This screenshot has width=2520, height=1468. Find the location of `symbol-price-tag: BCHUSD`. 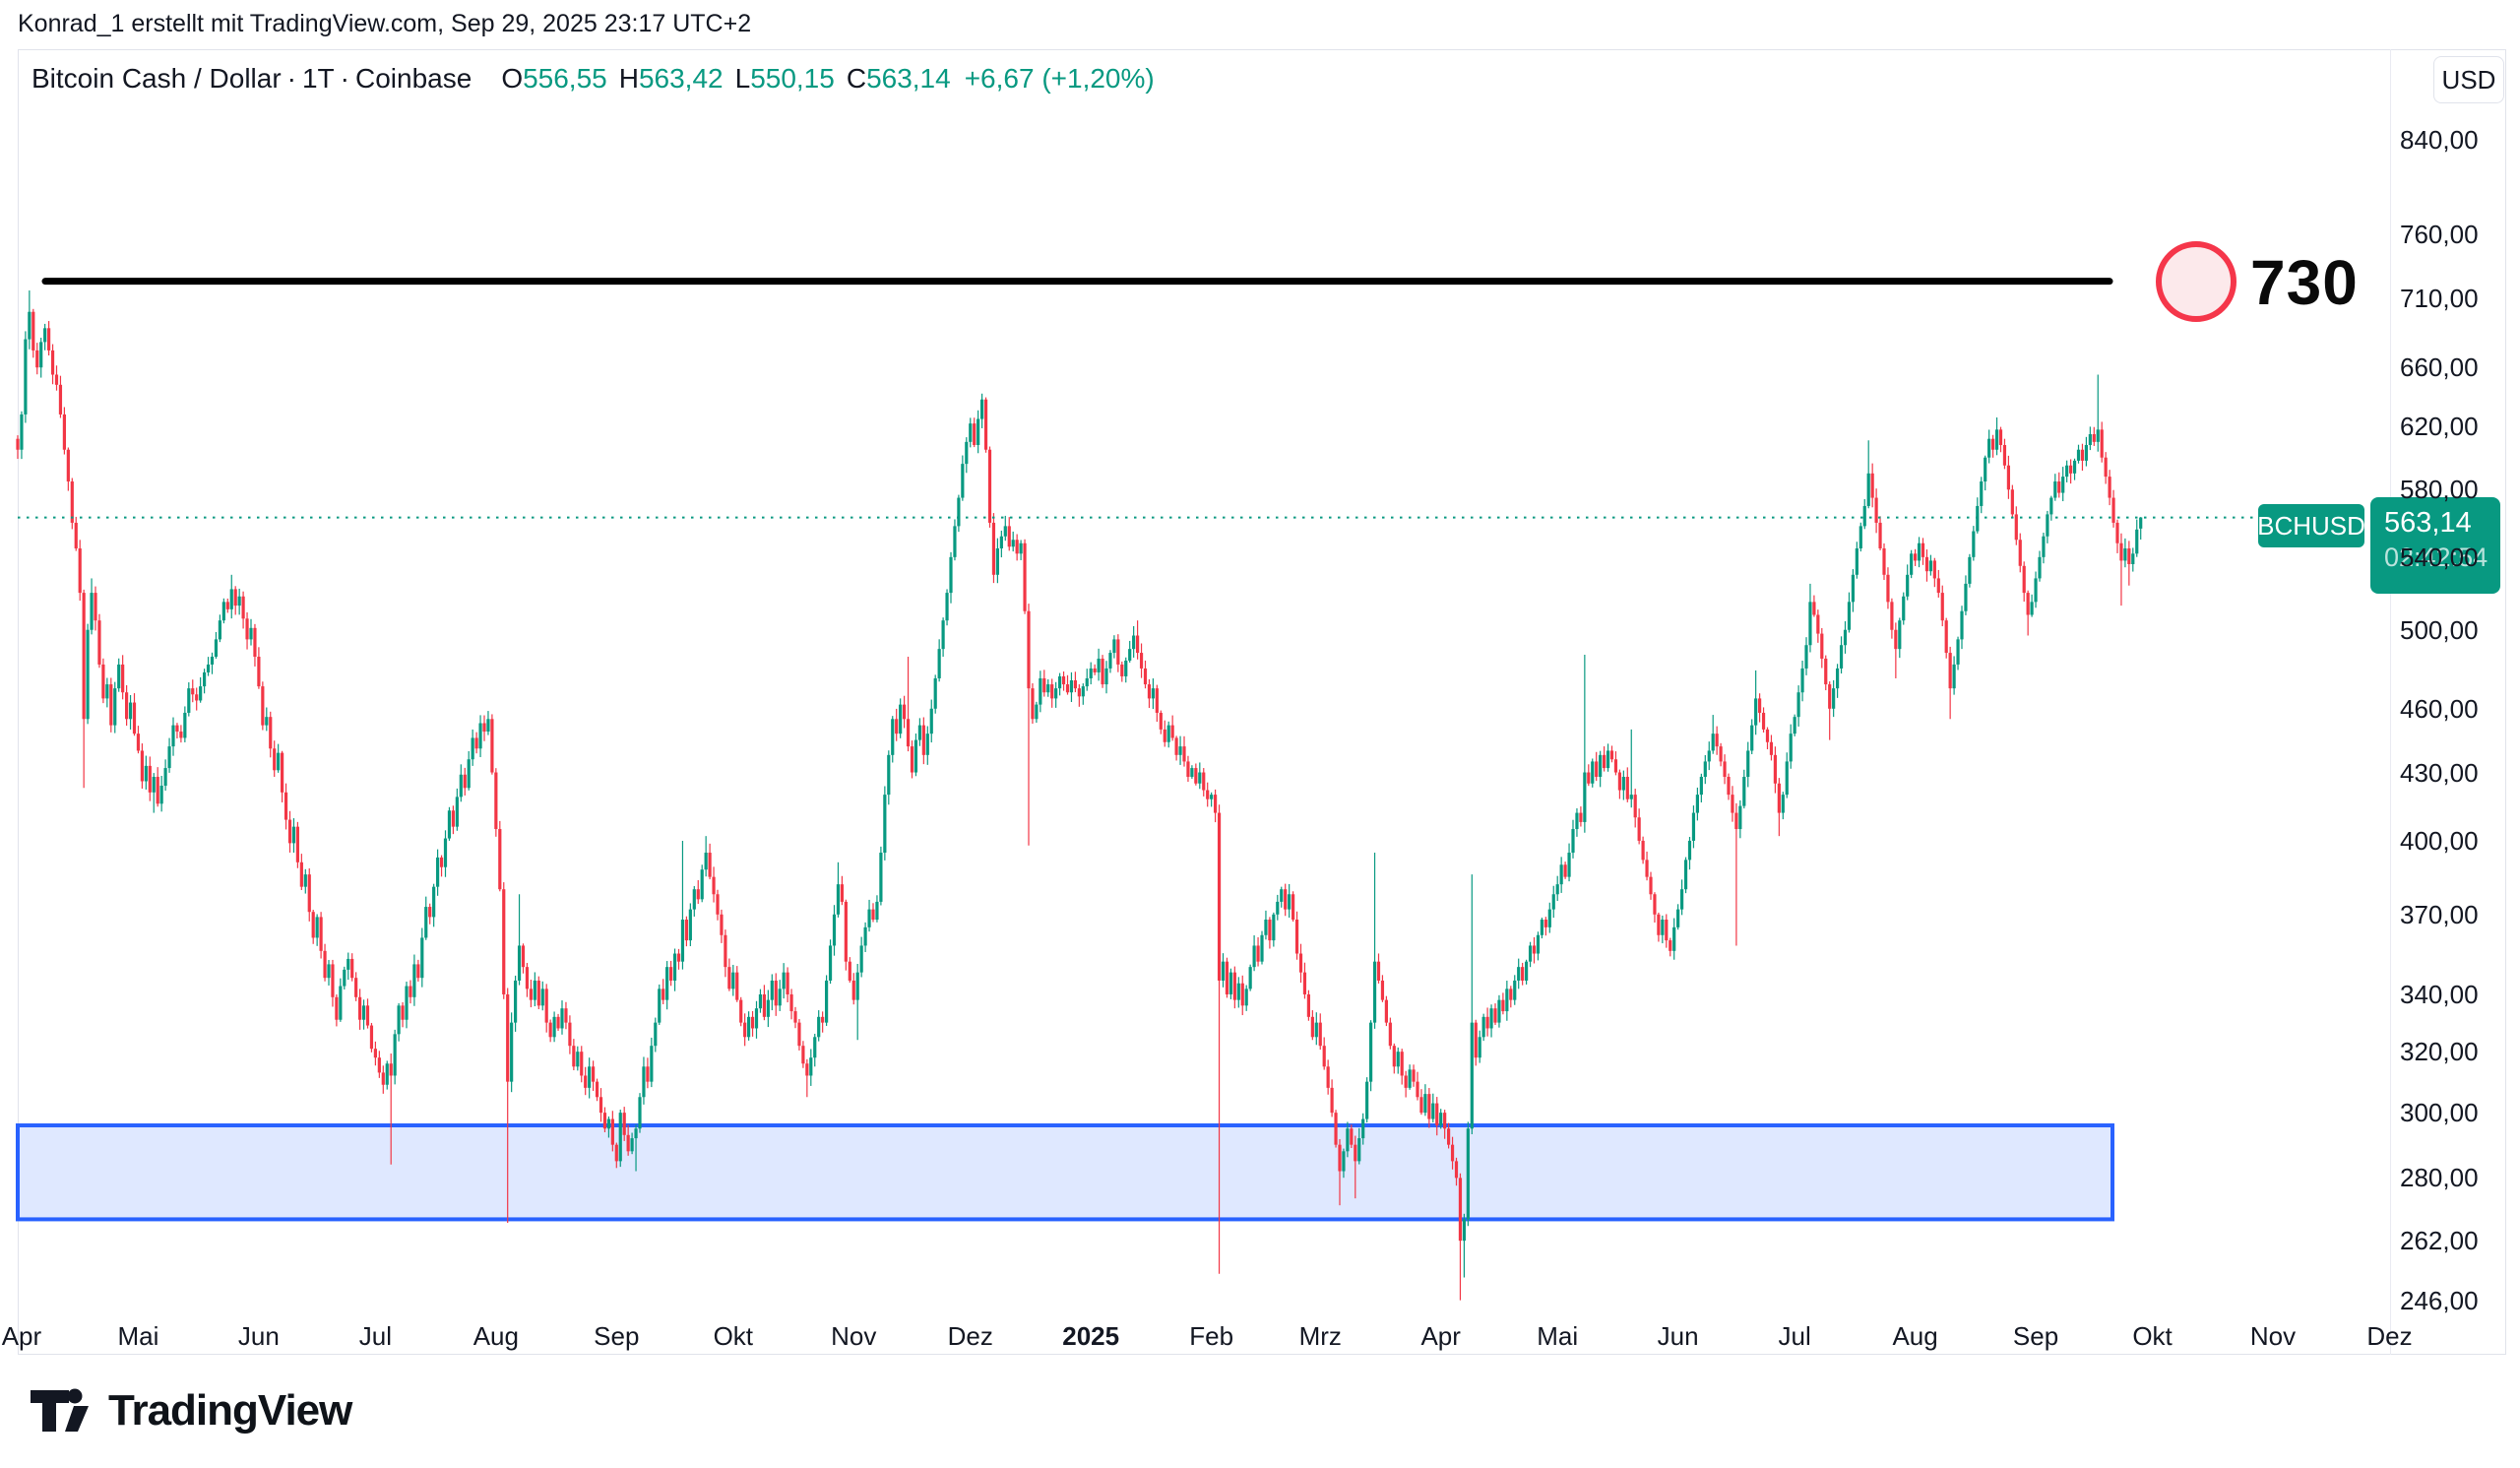

symbol-price-tag: BCHUSD is located at coordinates (2311, 526).